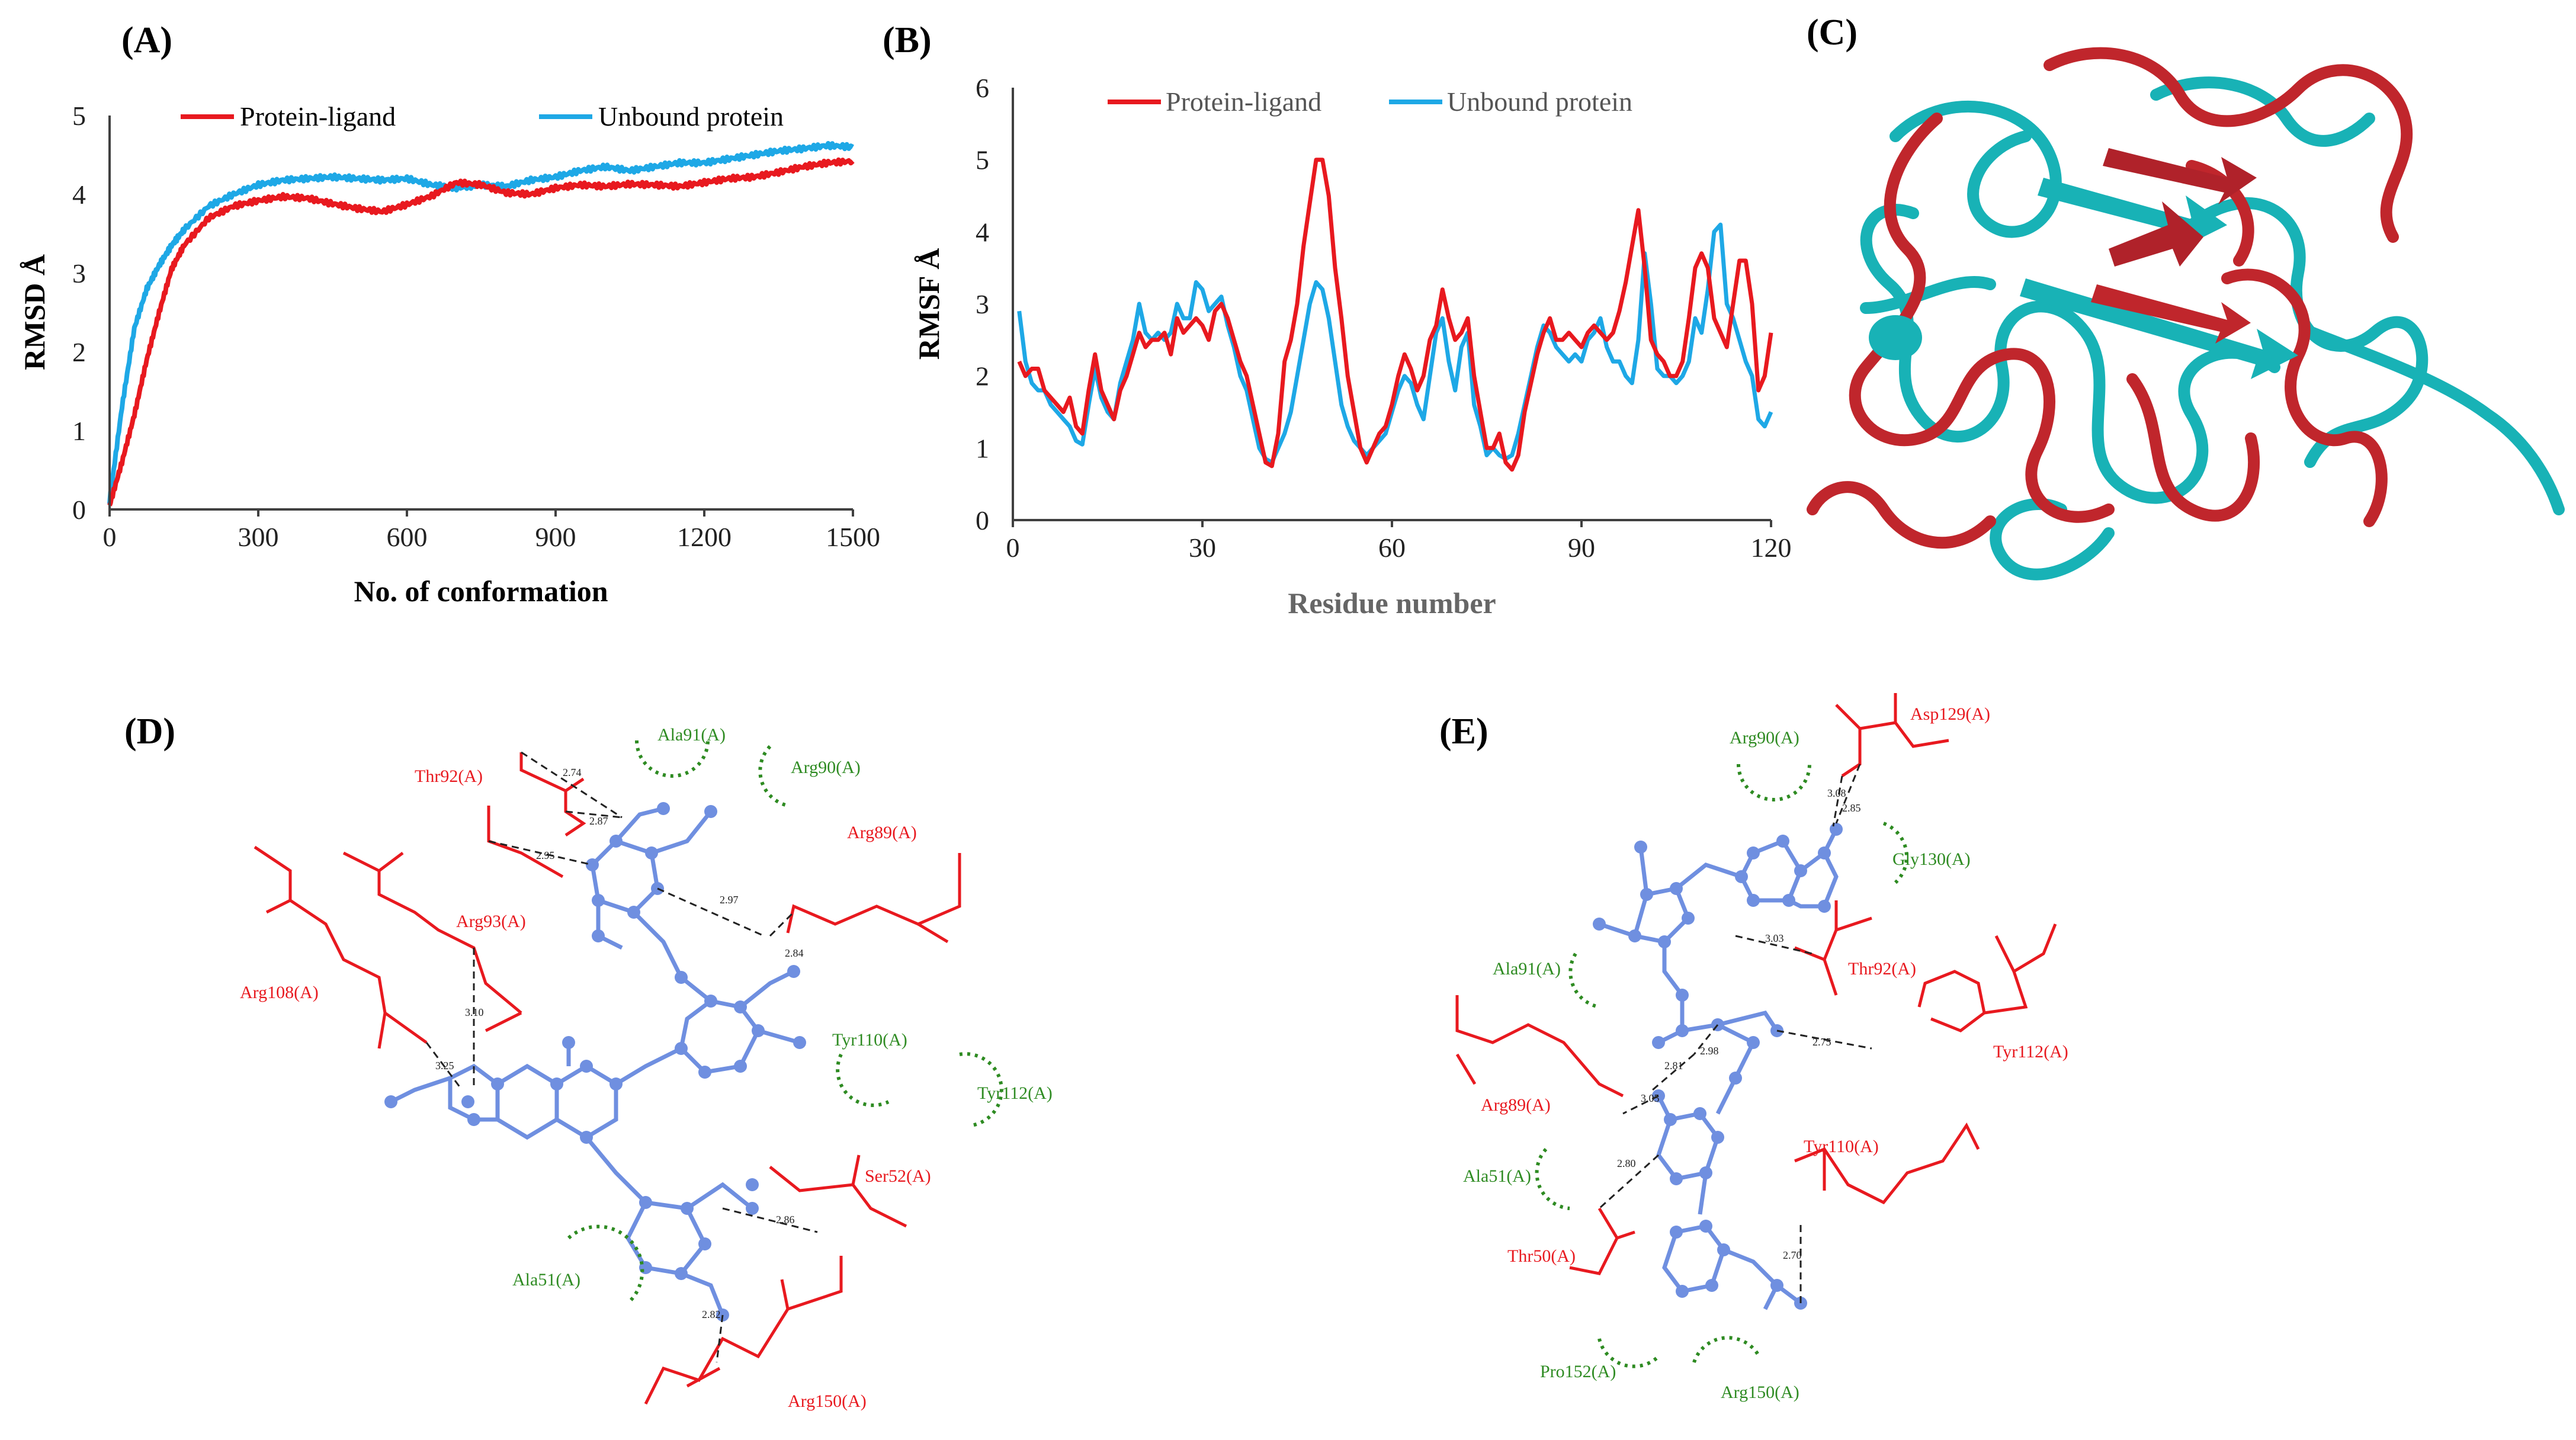 The image size is (2576, 1440). I want to click on panel-a-y-tick-label: 0, so click(79, 510).